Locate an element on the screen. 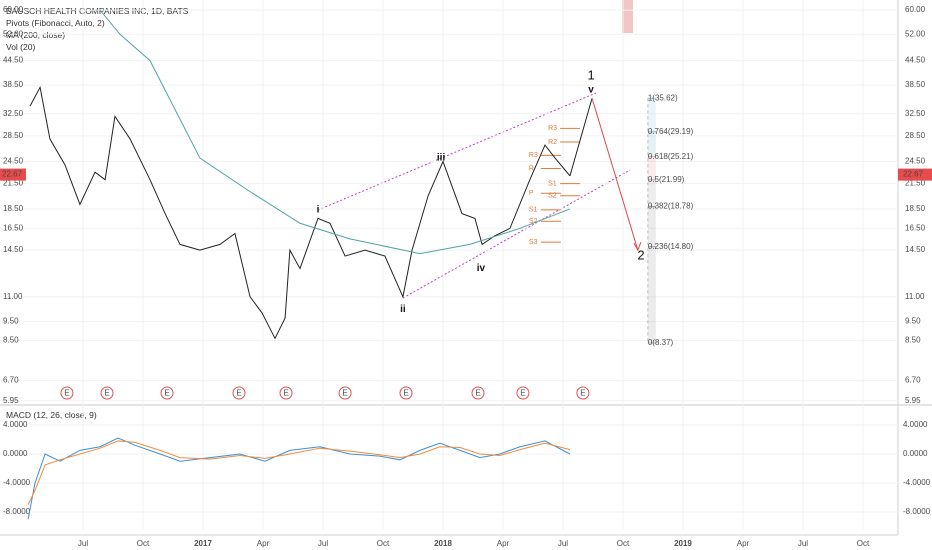 The width and height of the screenshot is (932, 550). pivot-label: P is located at coordinates (531, 193).